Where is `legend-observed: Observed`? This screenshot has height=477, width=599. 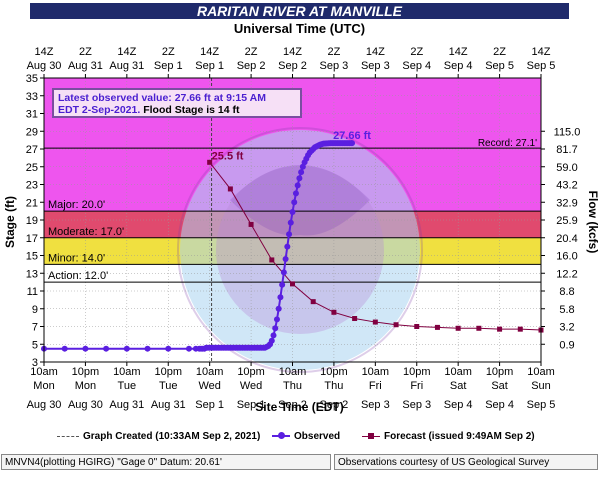 legend-observed: Observed is located at coordinates (306, 436).